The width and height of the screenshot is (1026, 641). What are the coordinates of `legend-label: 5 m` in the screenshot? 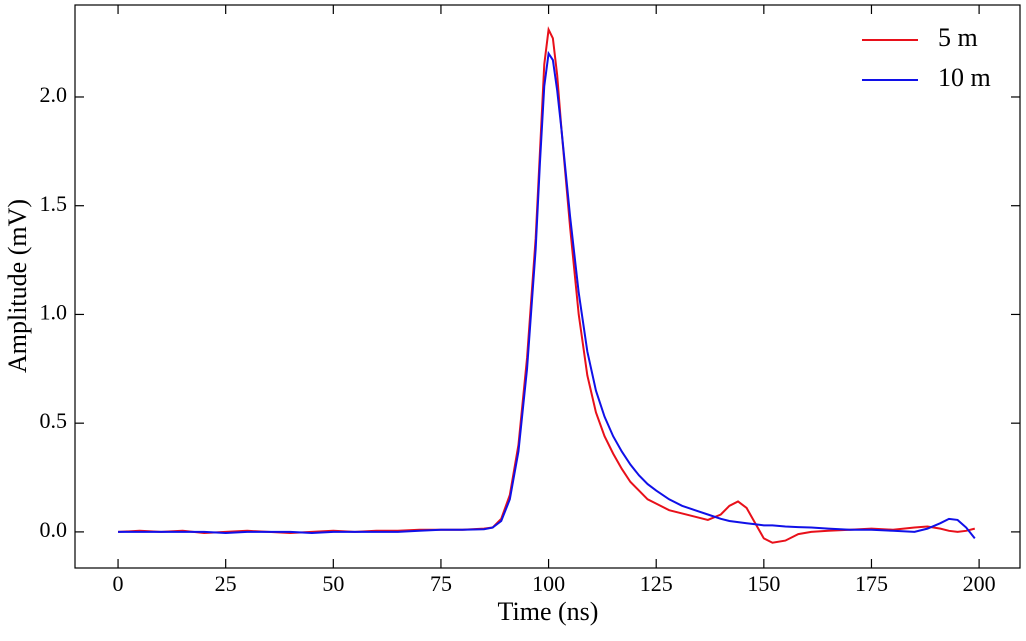 It's located at (958, 37).